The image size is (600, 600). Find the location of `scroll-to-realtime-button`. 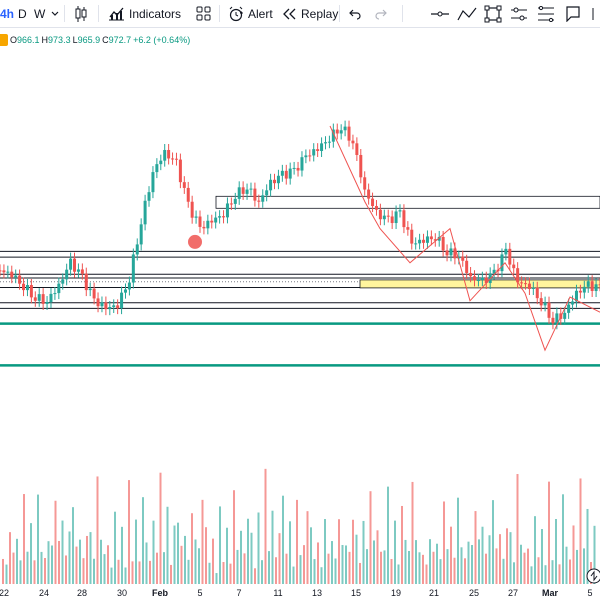

scroll-to-realtime-button is located at coordinates (593, 576).